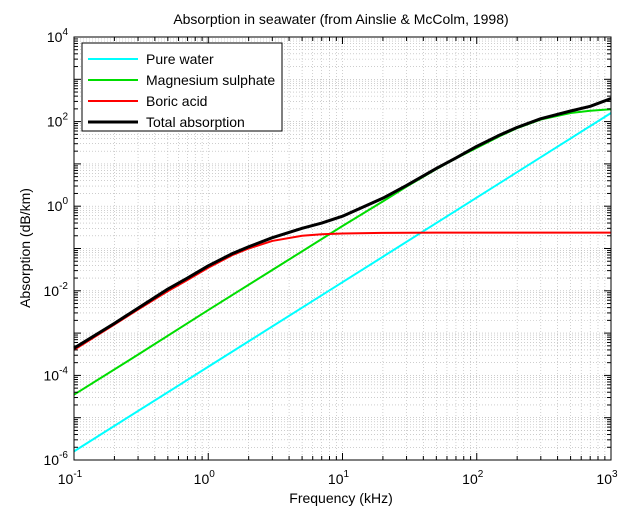  Describe the element at coordinates (180, 59) in the screenshot. I see `legend-label: Pure water` at that location.